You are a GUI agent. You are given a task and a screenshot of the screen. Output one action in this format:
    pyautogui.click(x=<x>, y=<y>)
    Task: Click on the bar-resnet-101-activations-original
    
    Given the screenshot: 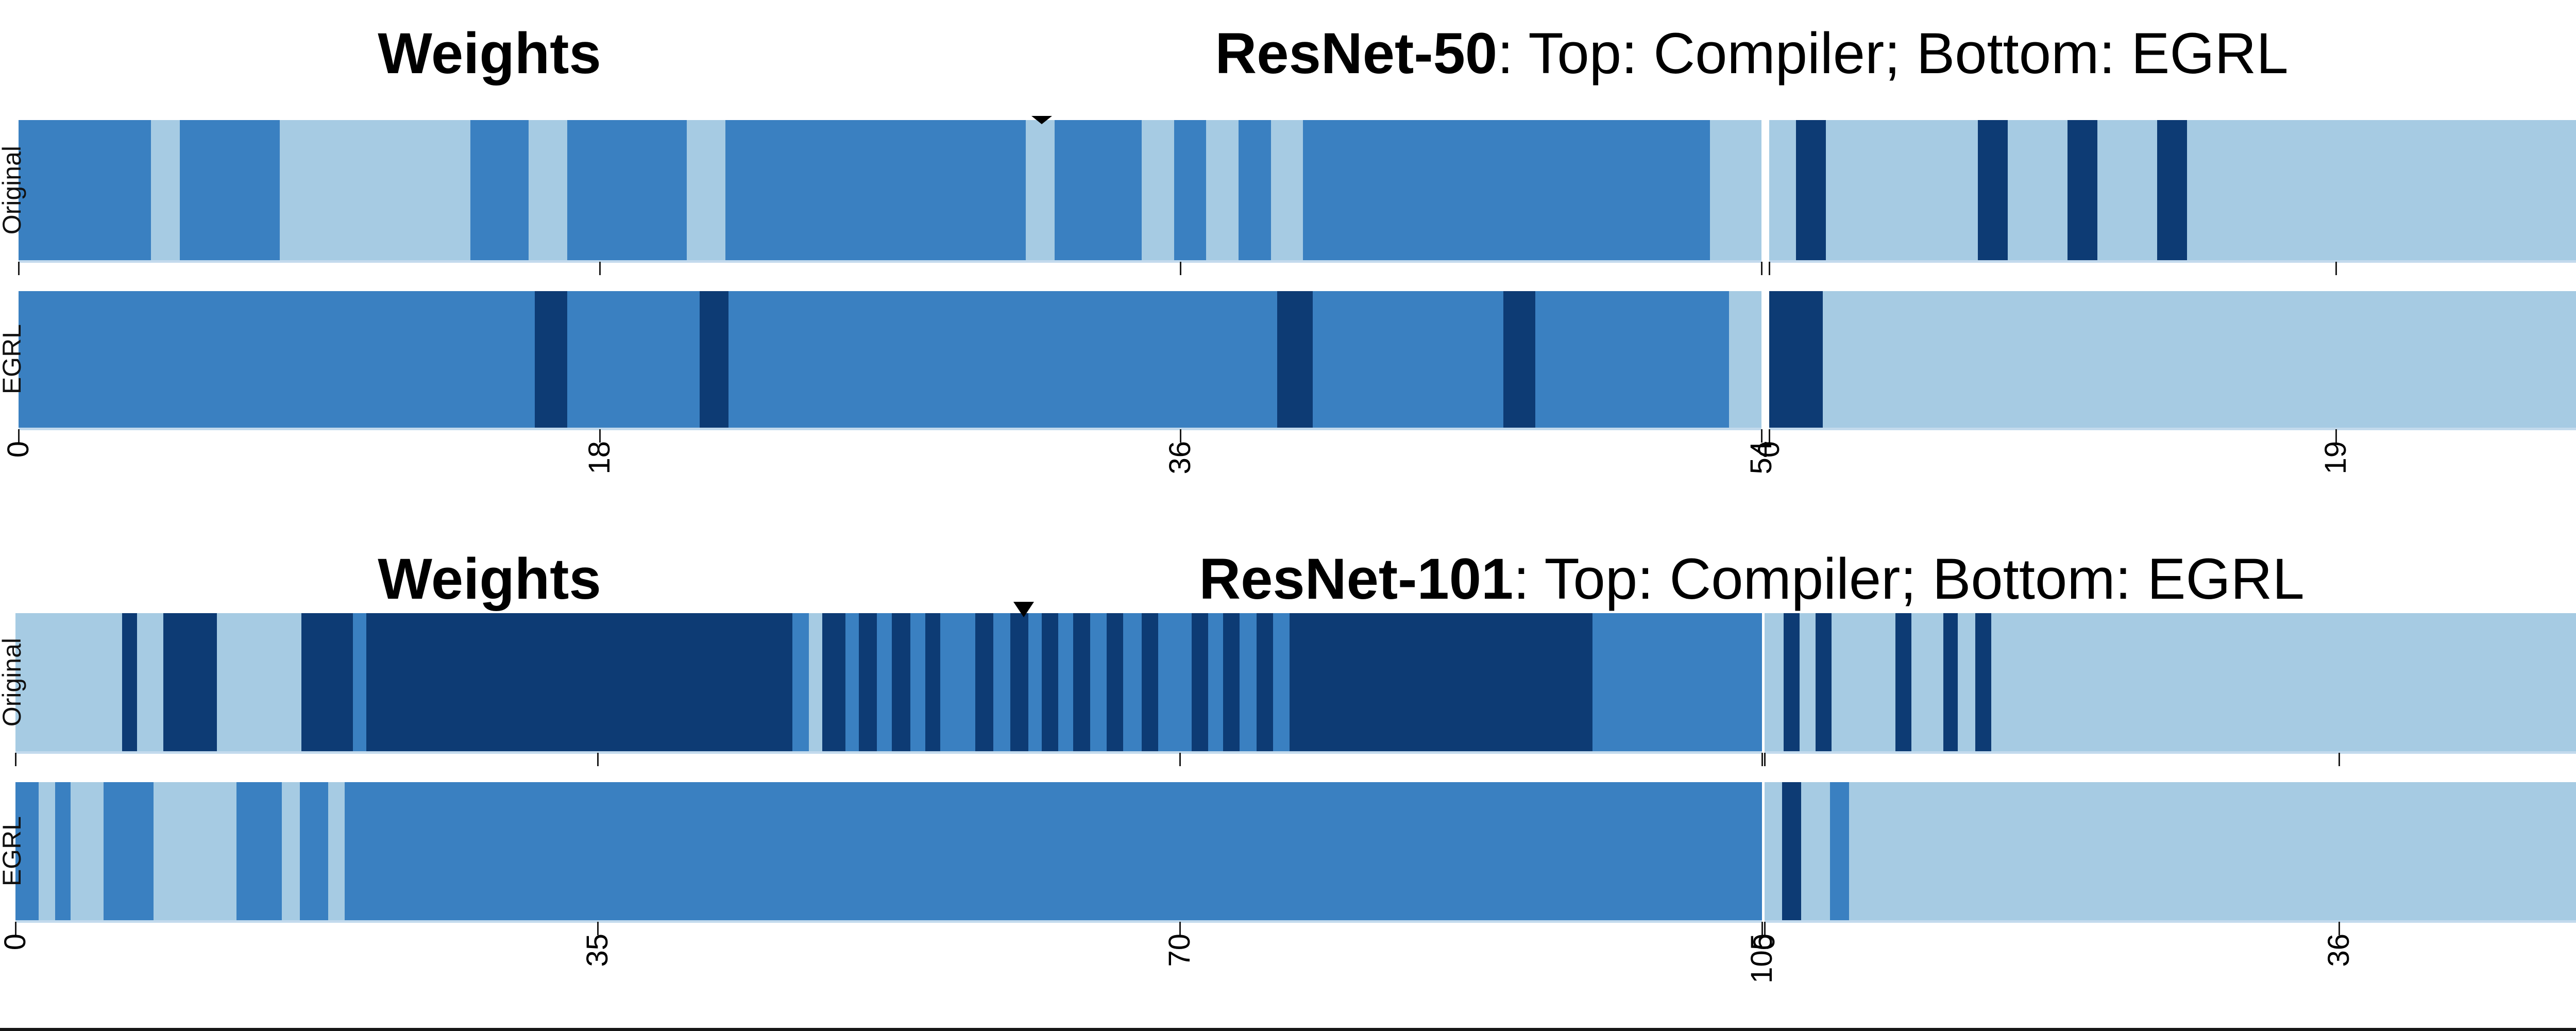 What is the action you would take?
    pyautogui.click(x=2170, y=683)
    